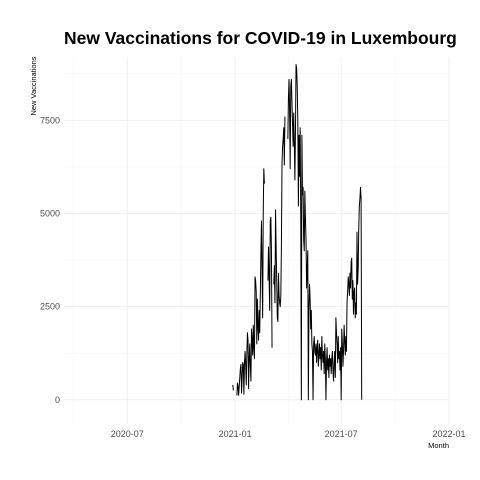 This screenshot has width=480, height=480. What do you see at coordinates (448, 434) in the screenshot?
I see `x-tick-label: 2022-01` at bounding box center [448, 434].